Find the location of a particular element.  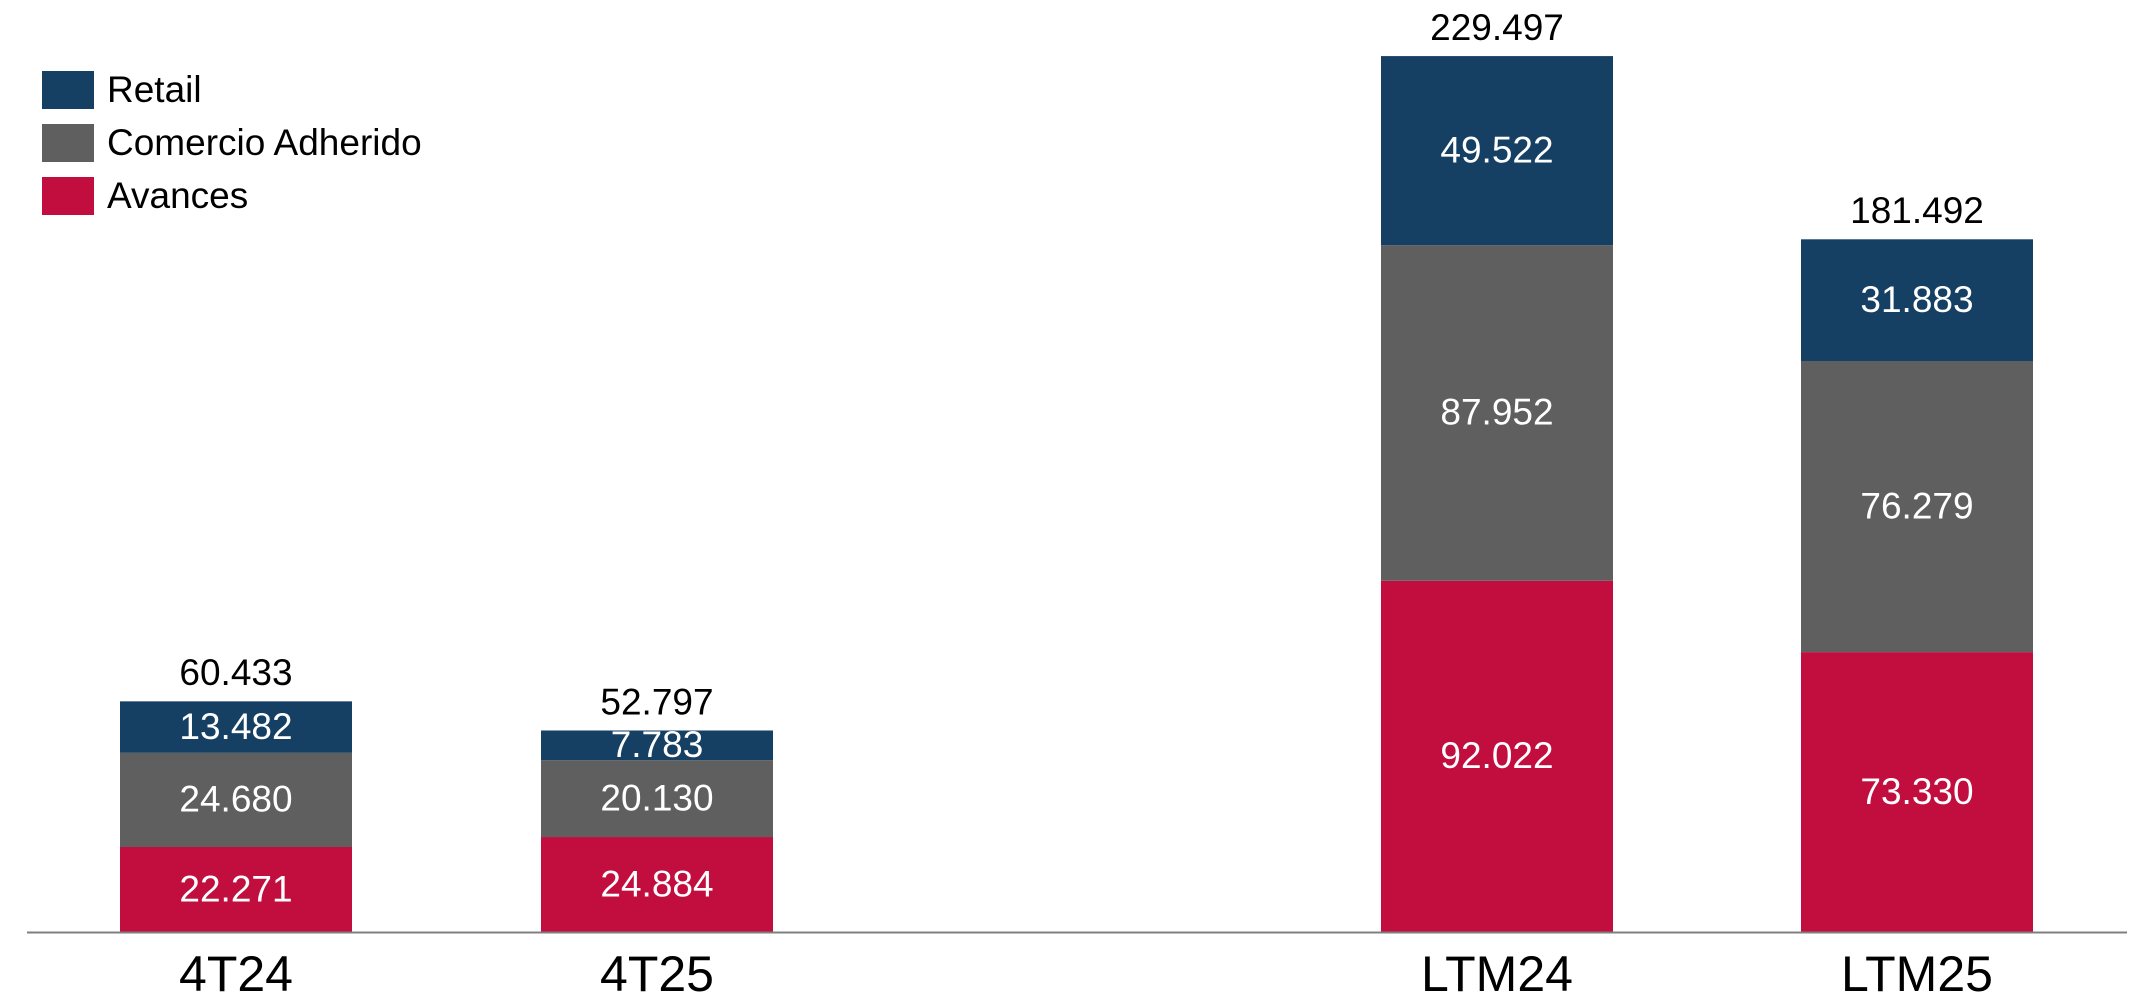

x-tick-label: 4T24 is located at coordinates (236, 974).